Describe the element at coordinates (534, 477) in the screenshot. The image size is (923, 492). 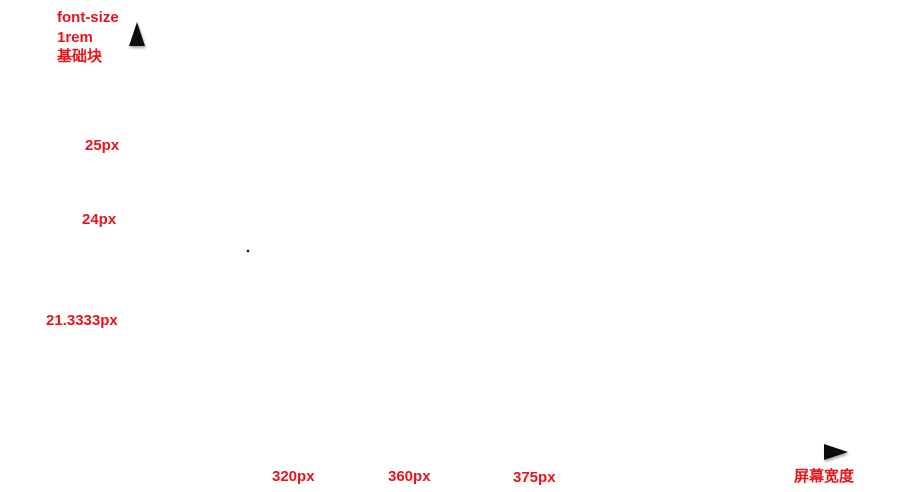
I see `x-tick-label: 375px` at that location.